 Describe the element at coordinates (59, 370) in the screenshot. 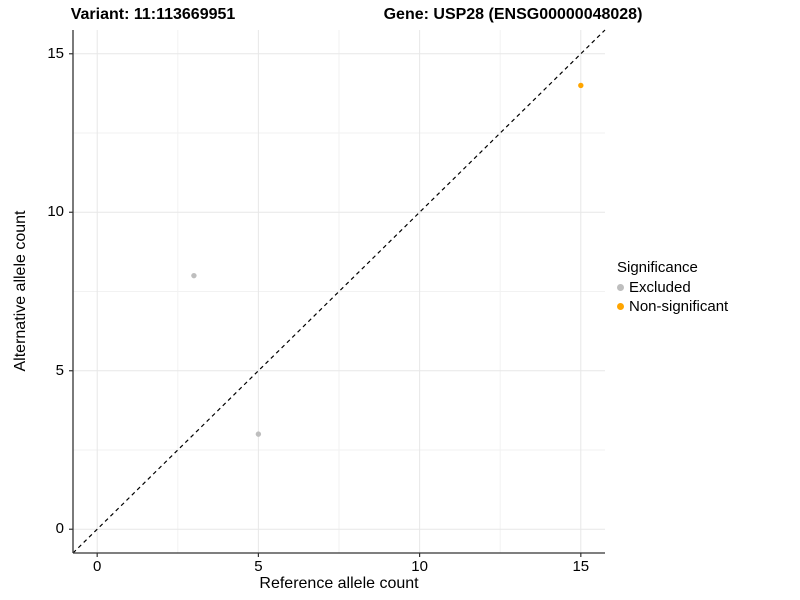

I see `y-tick-label: 5` at that location.